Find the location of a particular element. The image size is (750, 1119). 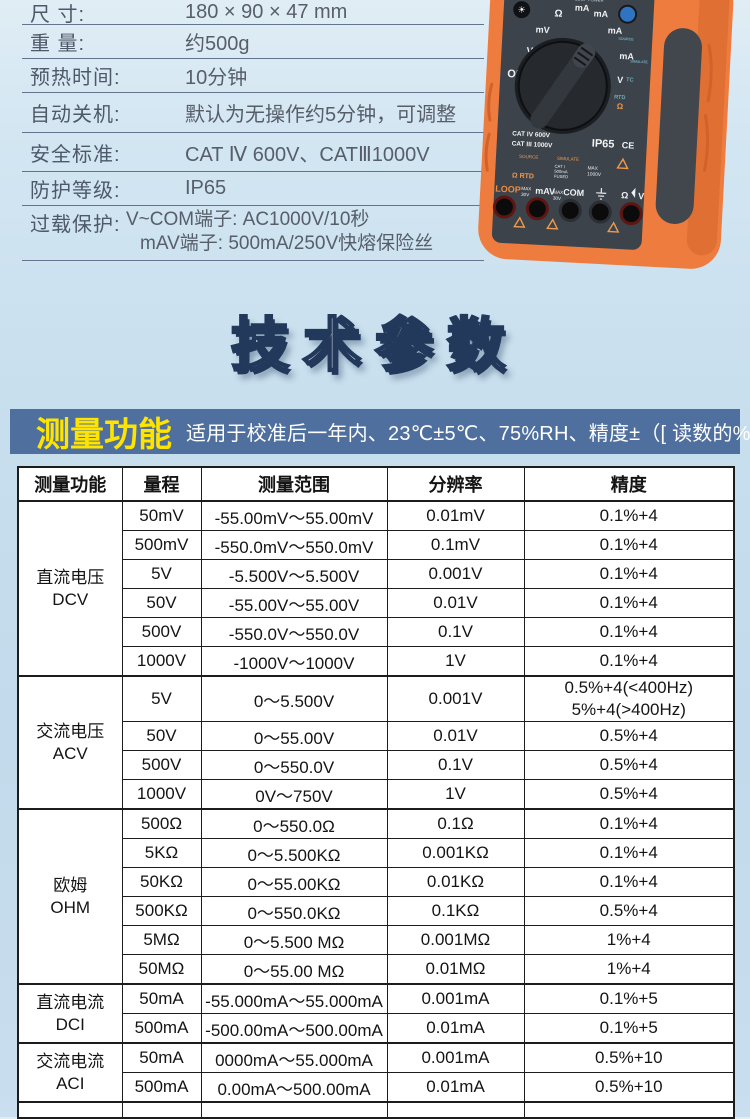

spec-label: 防护等级: is located at coordinates (103, 188).